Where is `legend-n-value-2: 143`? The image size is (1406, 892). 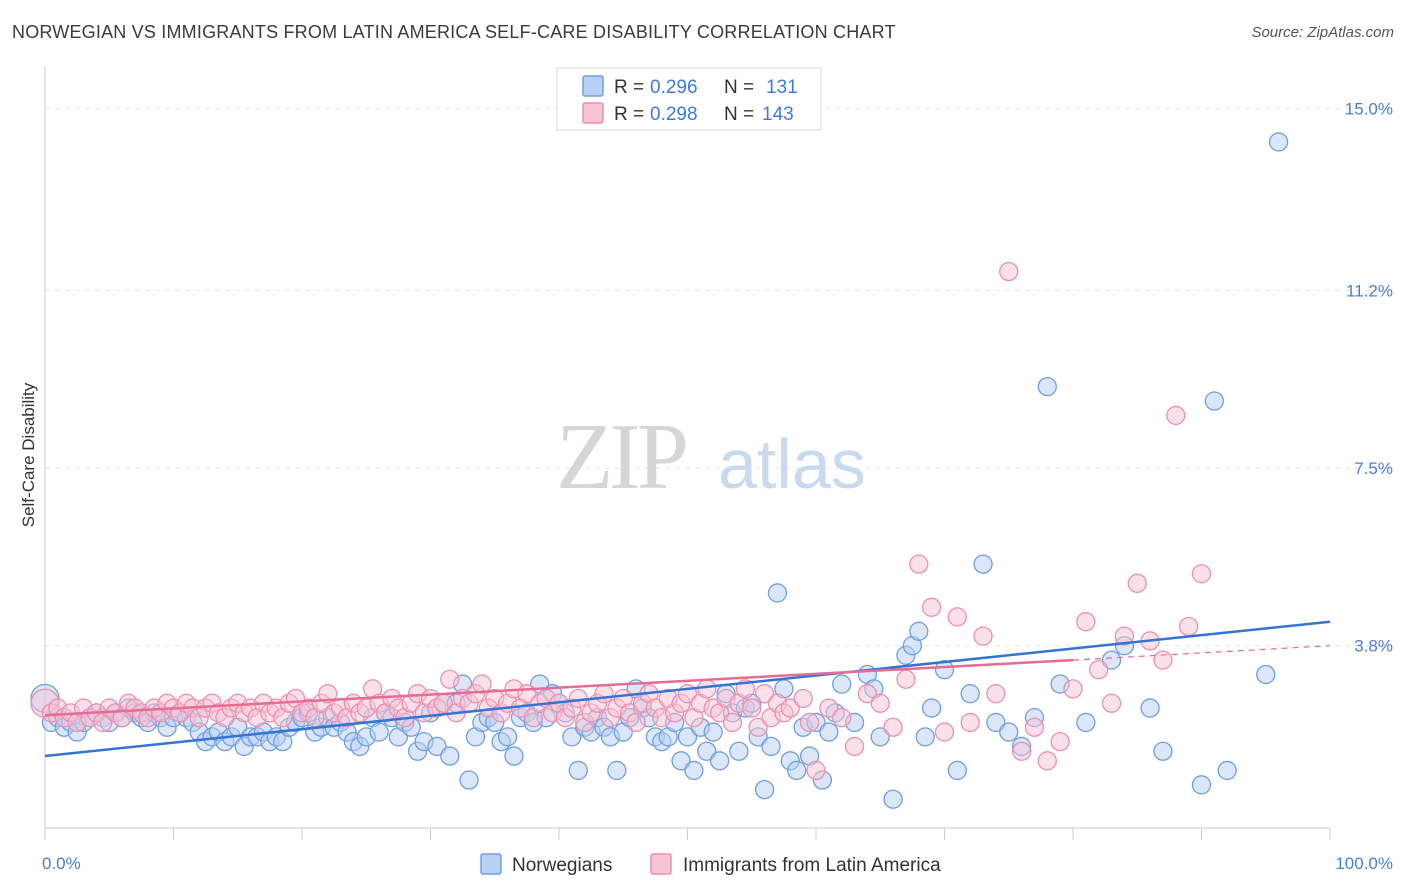
legend-n-value-2: 143 is located at coordinates (778, 114).